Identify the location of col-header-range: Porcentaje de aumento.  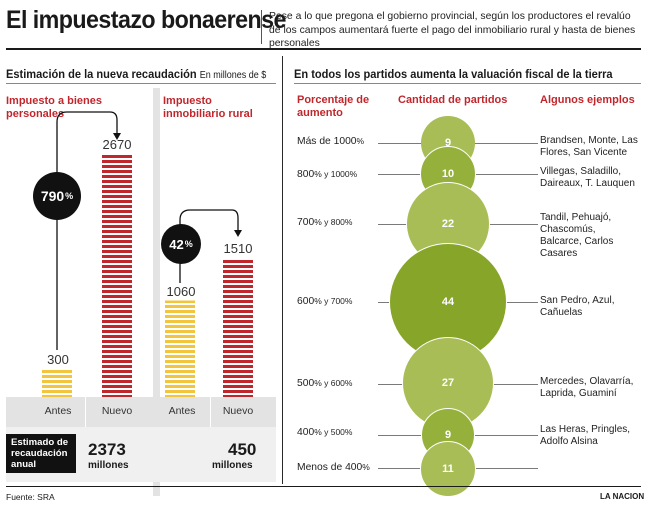
(333, 106).